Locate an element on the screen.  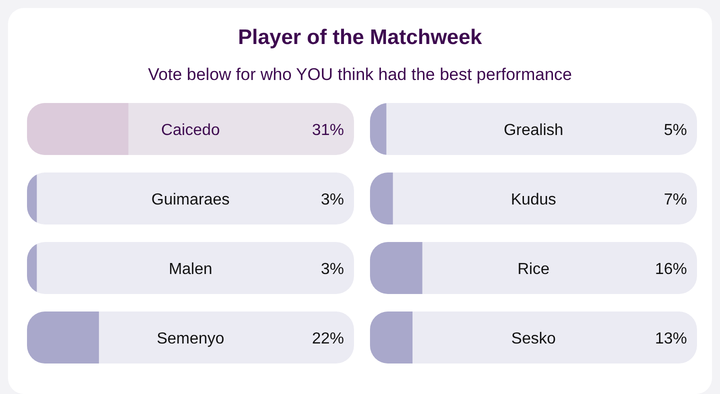
data-label: 5% is located at coordinates (675, 130).